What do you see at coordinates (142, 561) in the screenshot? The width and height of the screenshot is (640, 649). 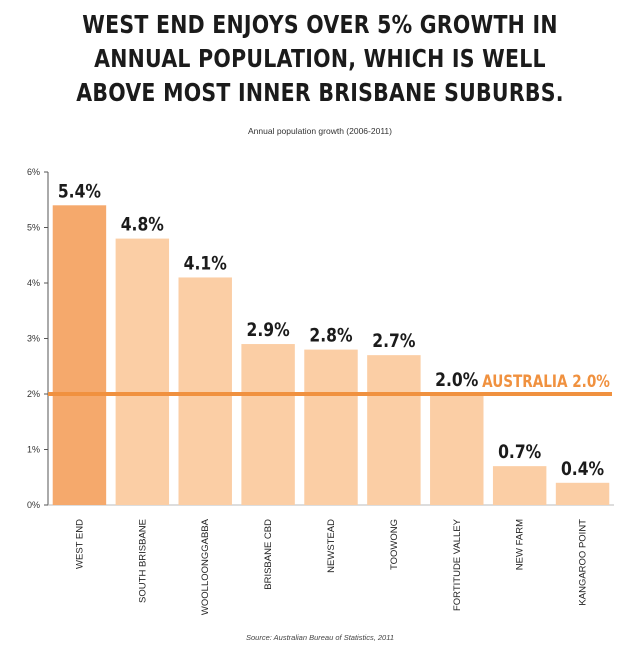 I see `x-tick-label-south-brisbane: SOUTH BRISBANE` at bounding box center [142, 561].